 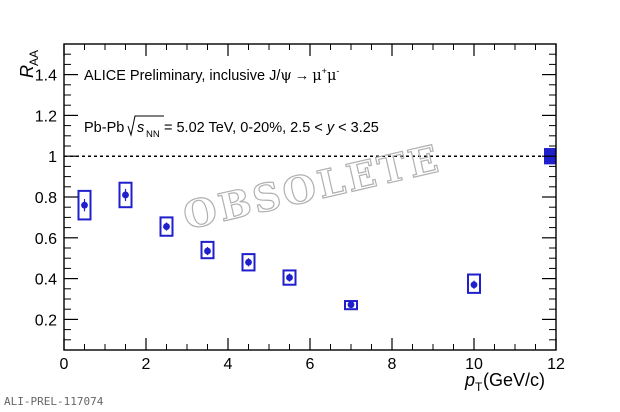 I want to click on svg-text: Pb-Pb, so click(x=104, y=128).